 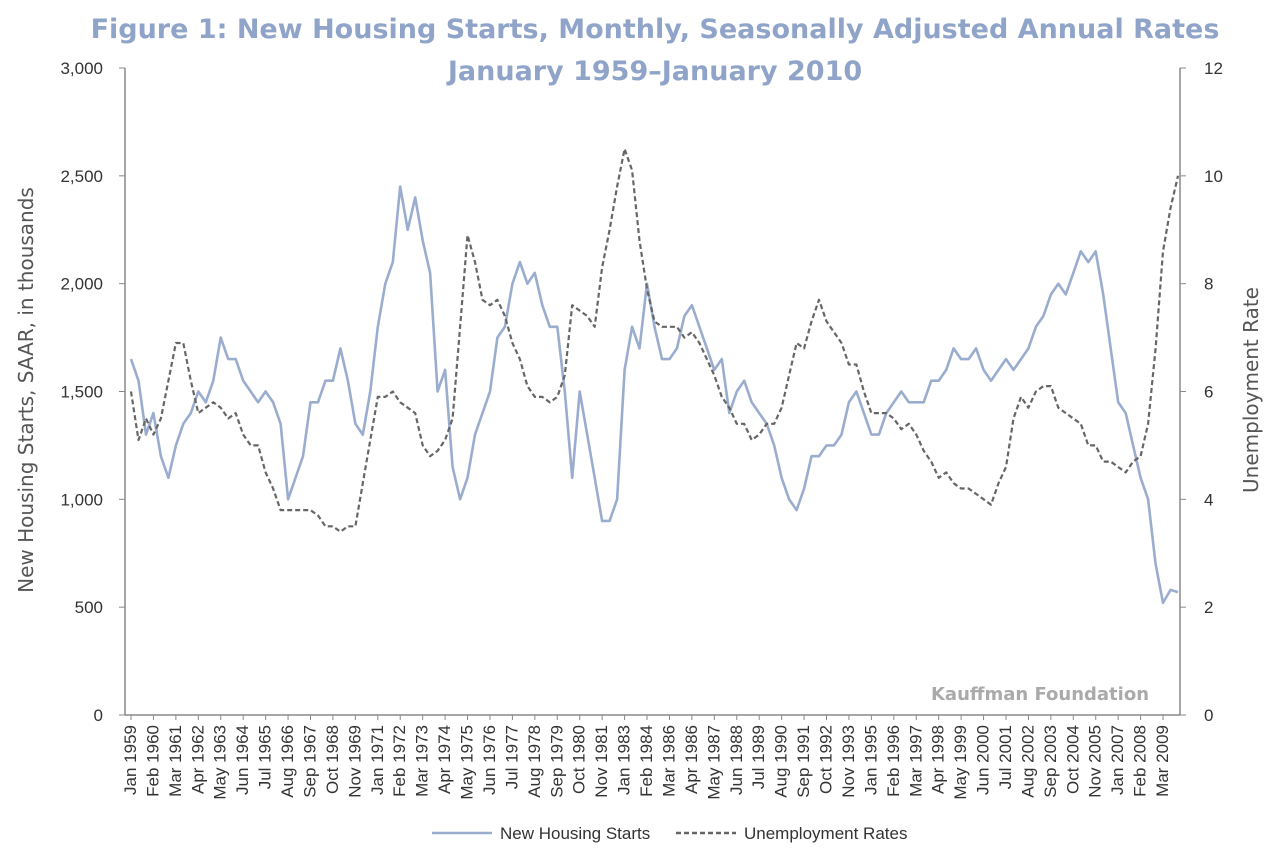 I want to click on y2-axis-label: Unemployment Rate, so click(x=1251, y=390).